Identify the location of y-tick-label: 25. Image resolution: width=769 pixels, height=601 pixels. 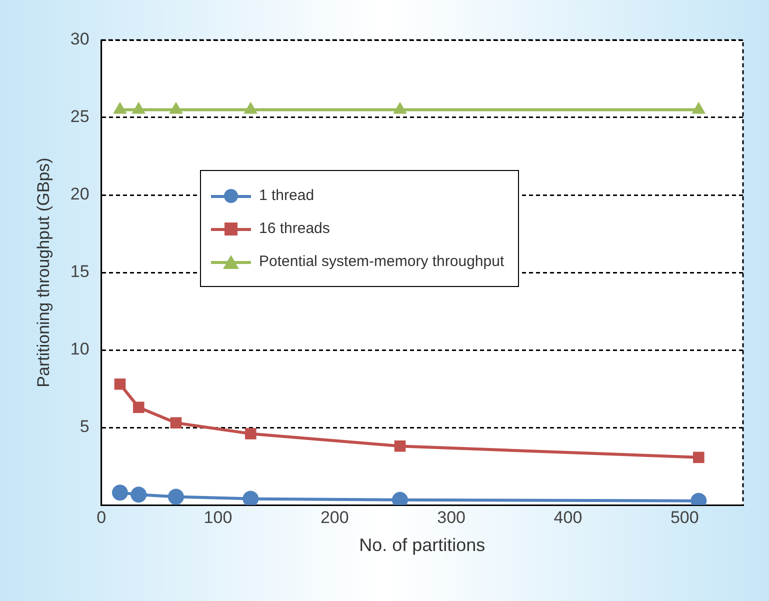
(80, 116).